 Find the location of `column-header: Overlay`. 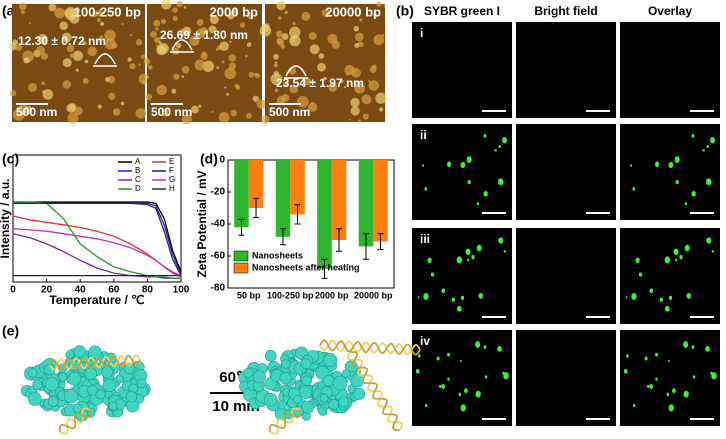

column-header: Overlay is located at coordinates (670, 11).